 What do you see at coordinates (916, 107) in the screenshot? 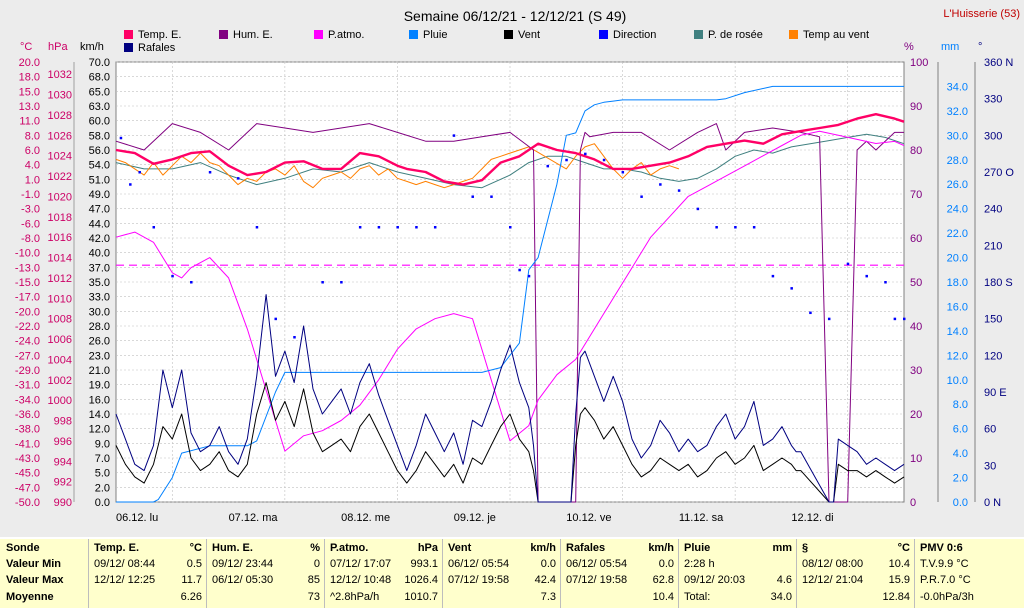
I see `percent-tick-label: 90` at bounding box center [916, 107].